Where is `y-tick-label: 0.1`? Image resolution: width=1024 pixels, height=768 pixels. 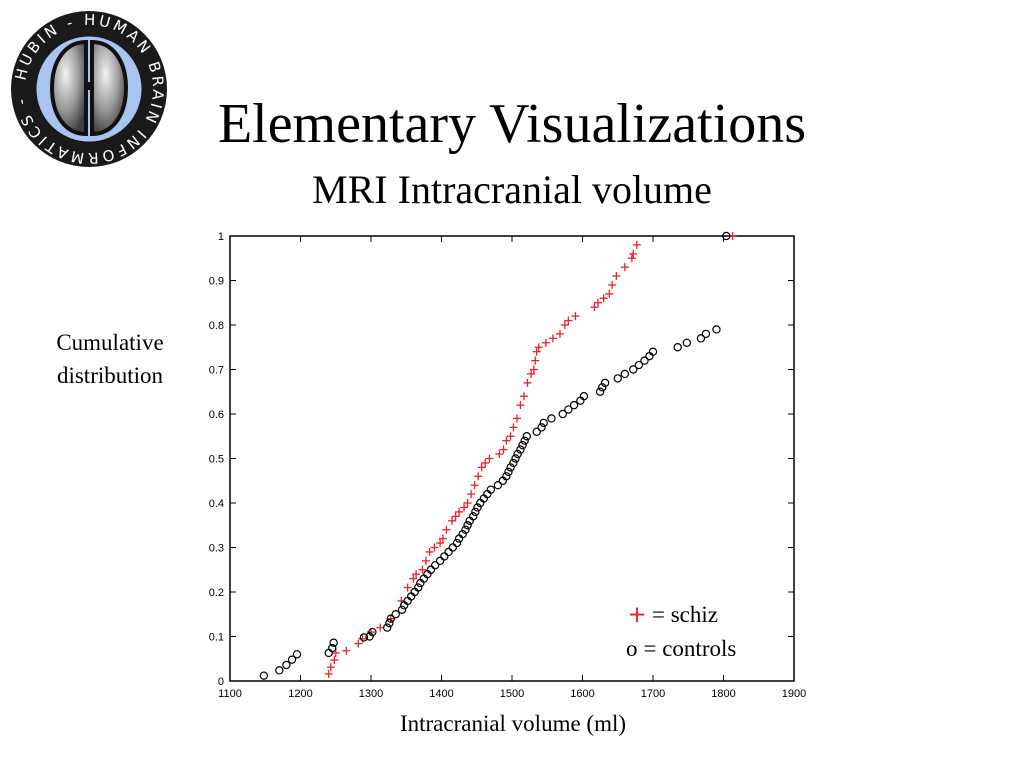
y-tick-label: 0.1 is located at coordinates (216, 638).